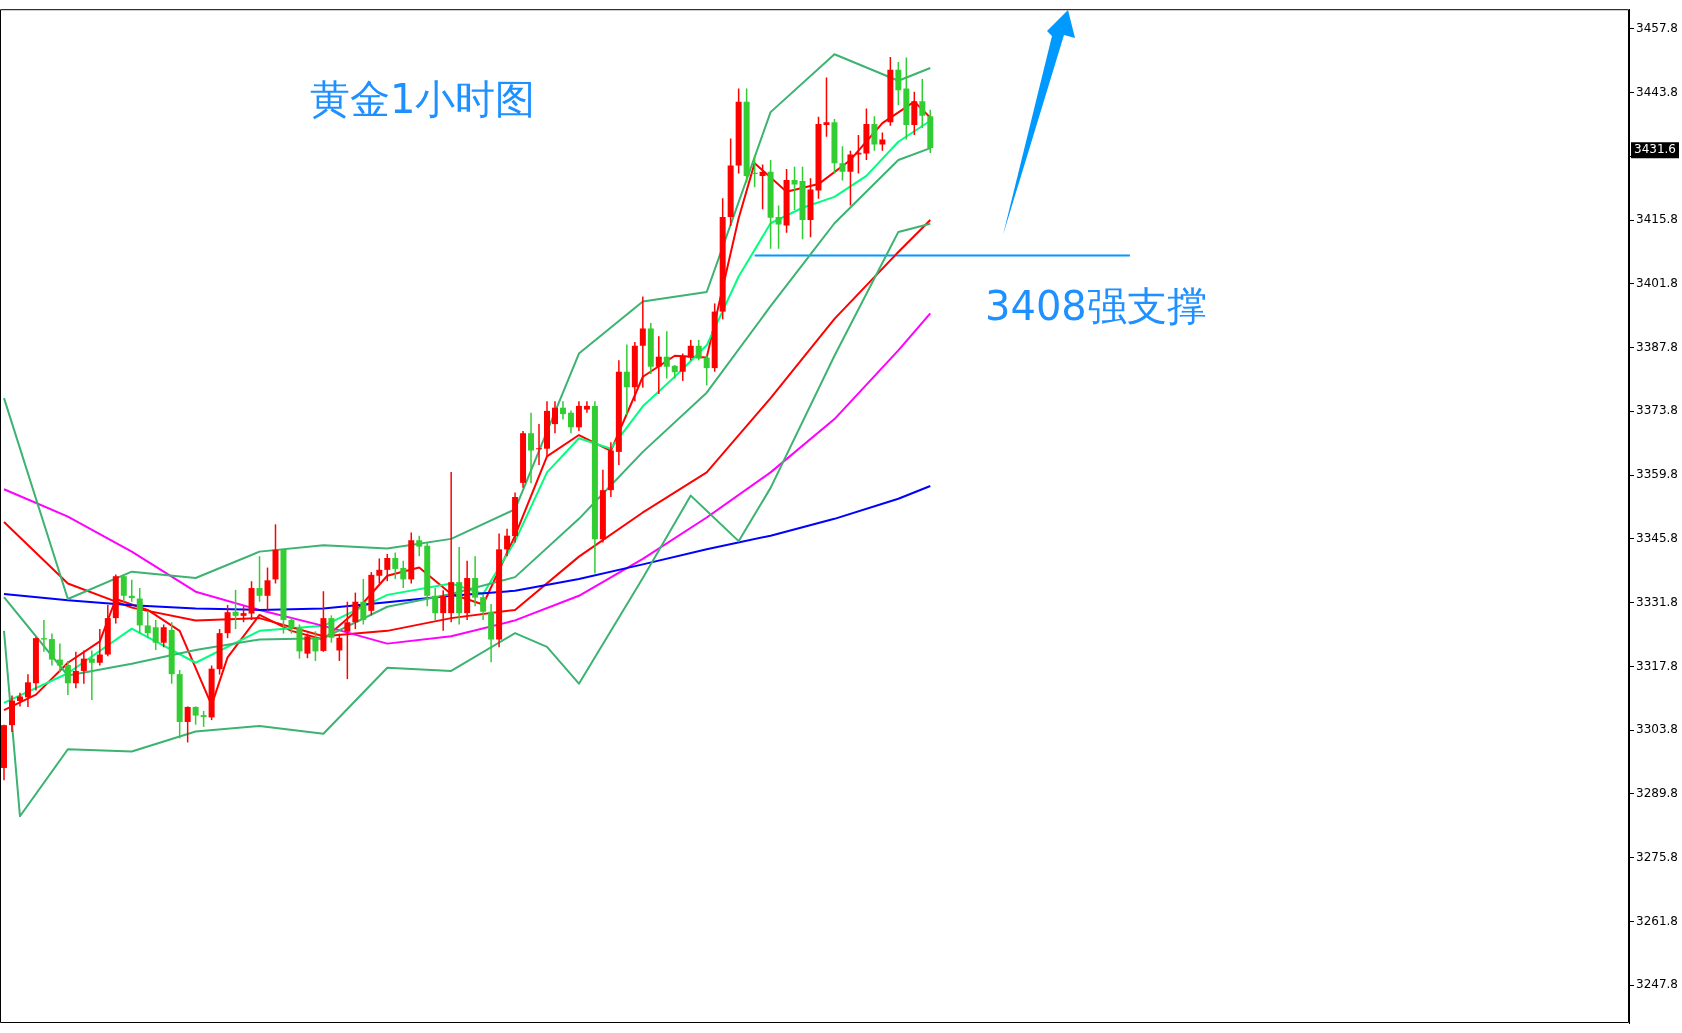 The height and width of the screenshot is (1033, 1682). What do you see at coordinates (1657, 219) in the screenshot?
I see `y-tick-label: 3415.8` at bounding box center [1657, 219].